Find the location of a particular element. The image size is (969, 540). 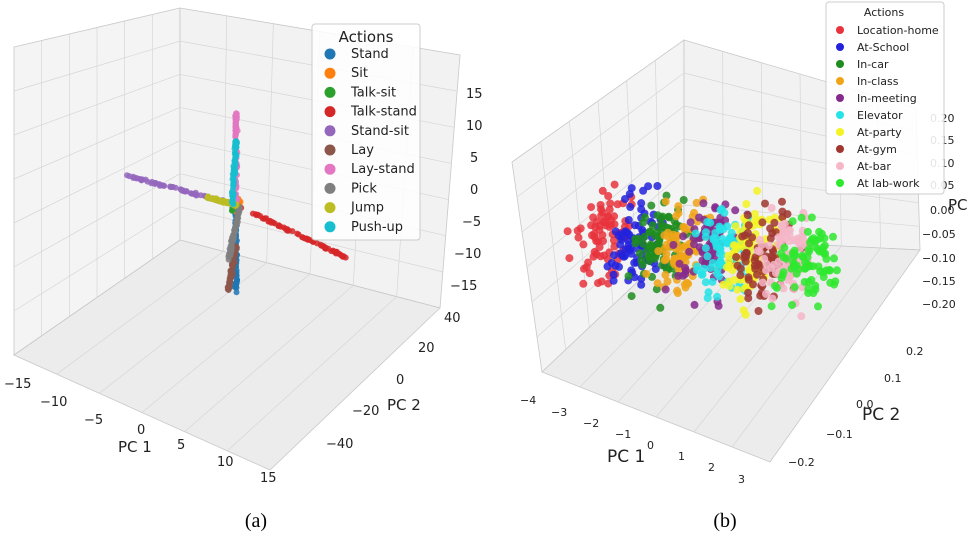

points-b is located at coordinates (702, 250).